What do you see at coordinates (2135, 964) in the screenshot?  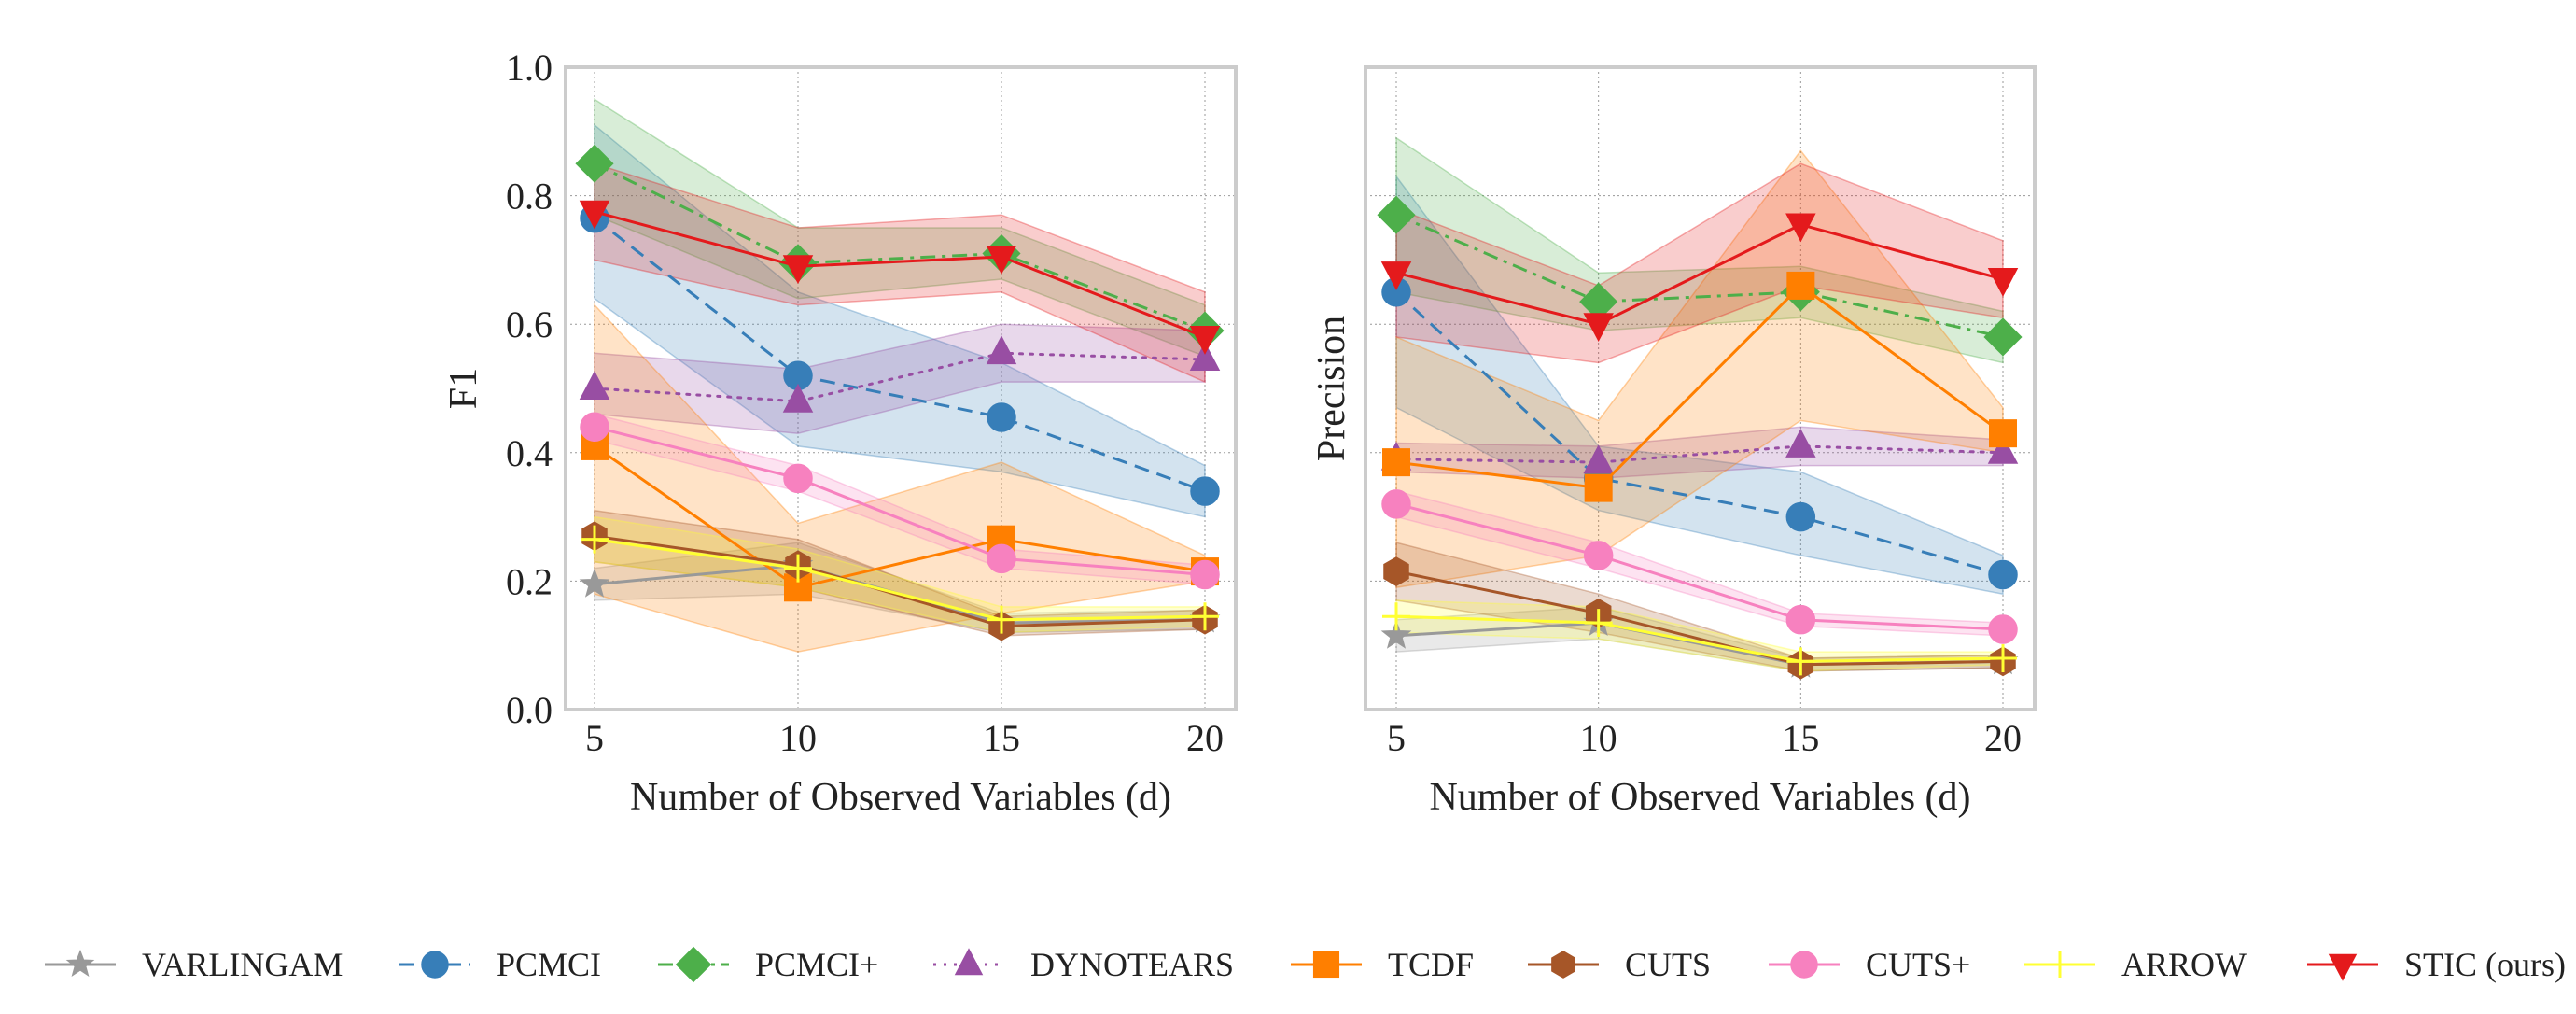 I see `legend-item-arrow: ARROW` at bounding box center [2135, 964].